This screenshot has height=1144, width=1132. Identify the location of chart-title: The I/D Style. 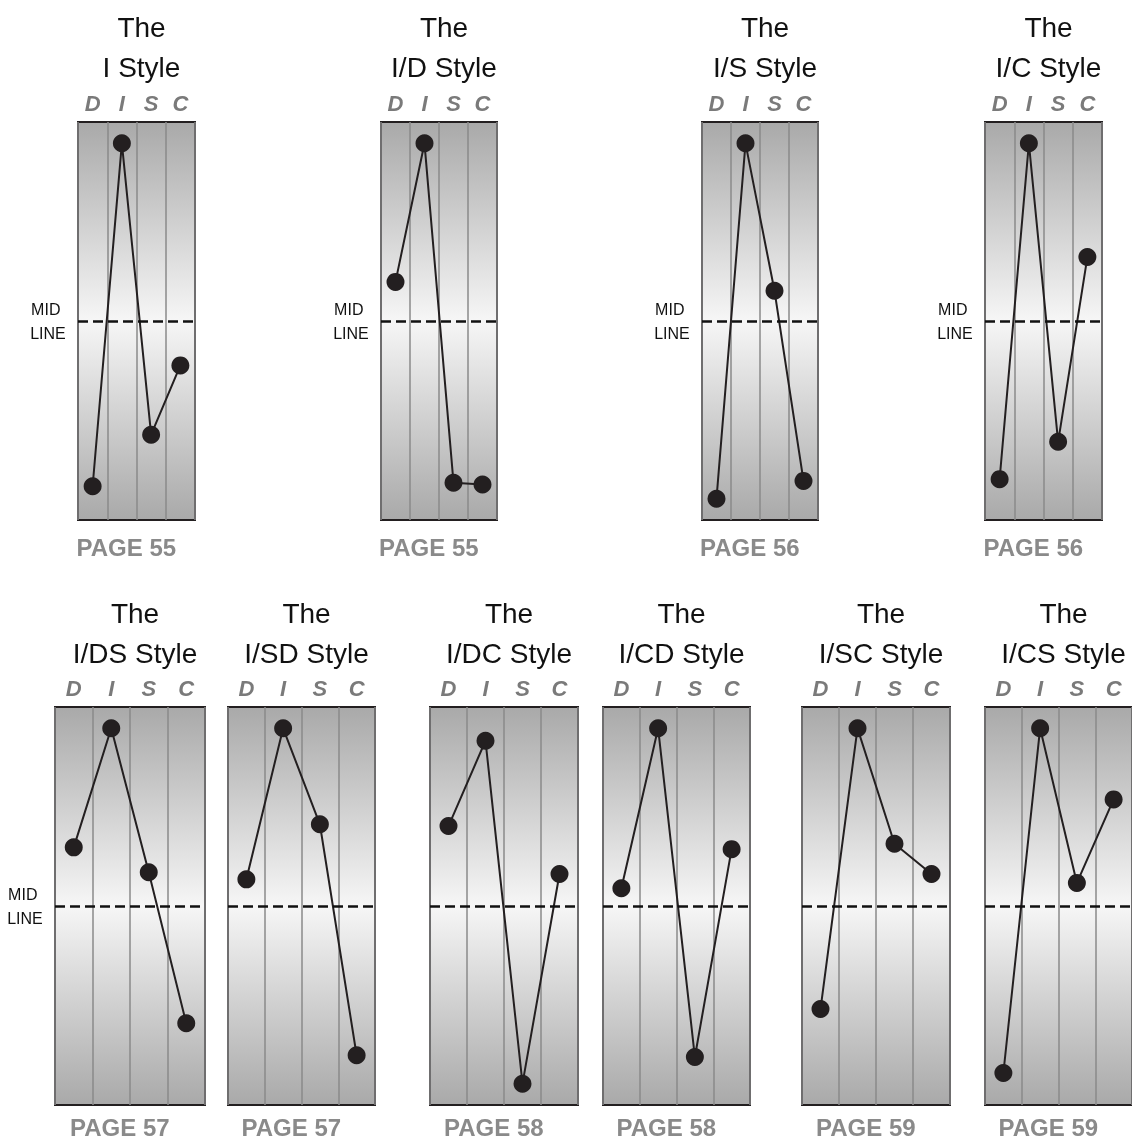
(444, 47).